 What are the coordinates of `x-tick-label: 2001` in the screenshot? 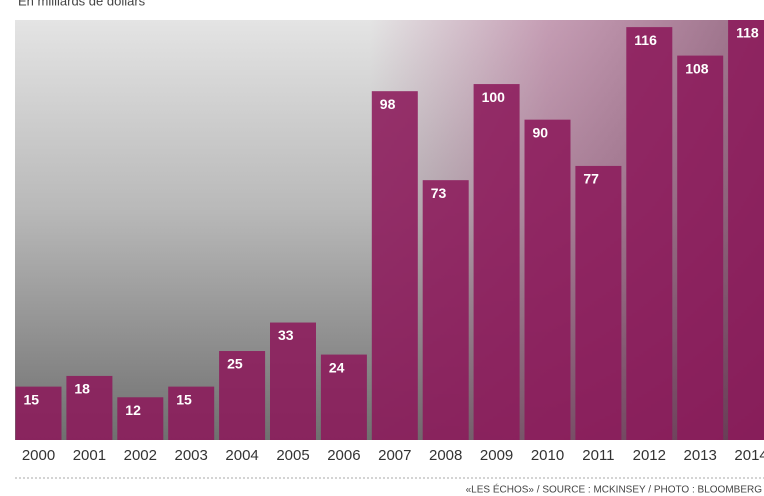 It's located at (89, 455).